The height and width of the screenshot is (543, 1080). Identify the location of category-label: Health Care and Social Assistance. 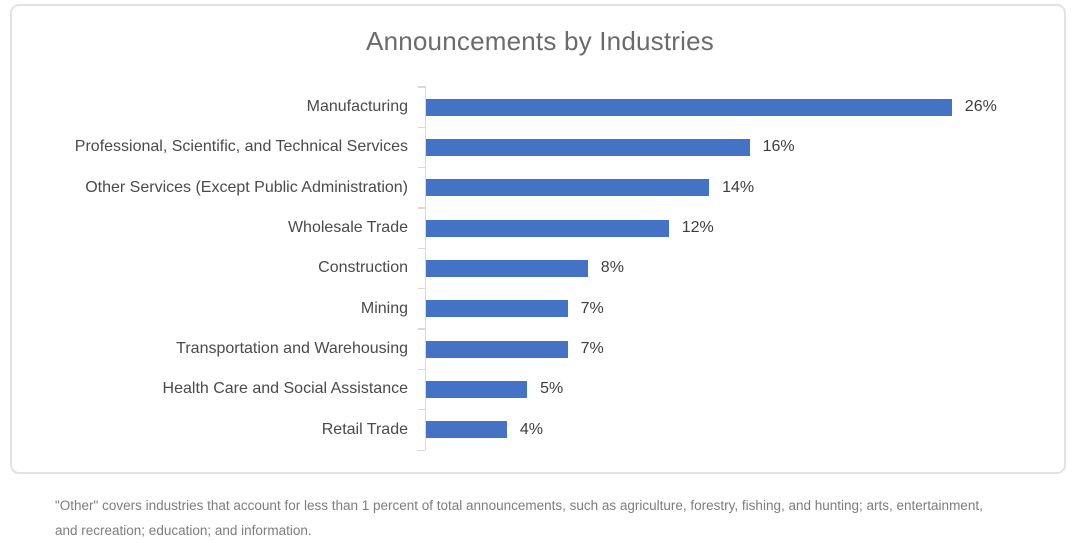
(285, 389).